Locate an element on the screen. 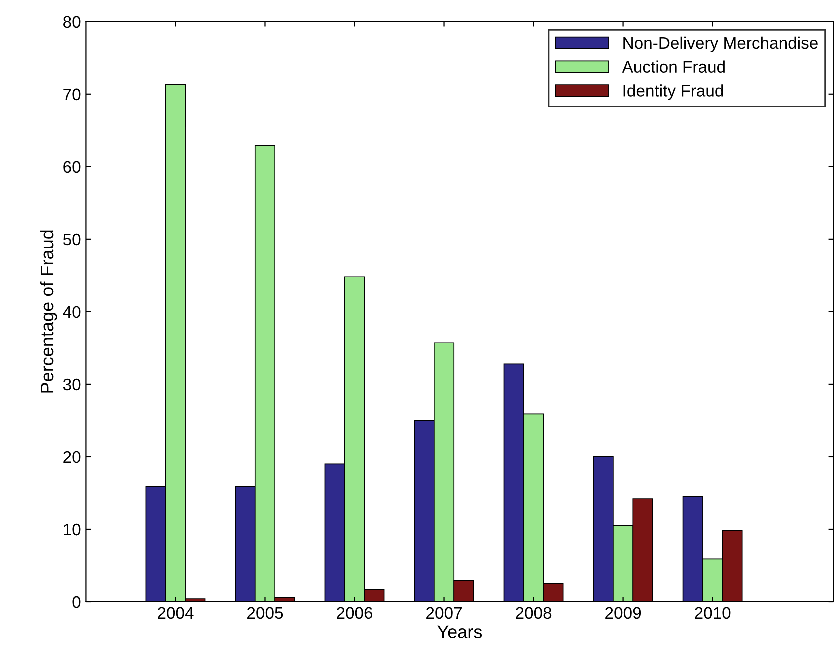  legend-label: Identity Fraud is located at coordinates (674, 92).